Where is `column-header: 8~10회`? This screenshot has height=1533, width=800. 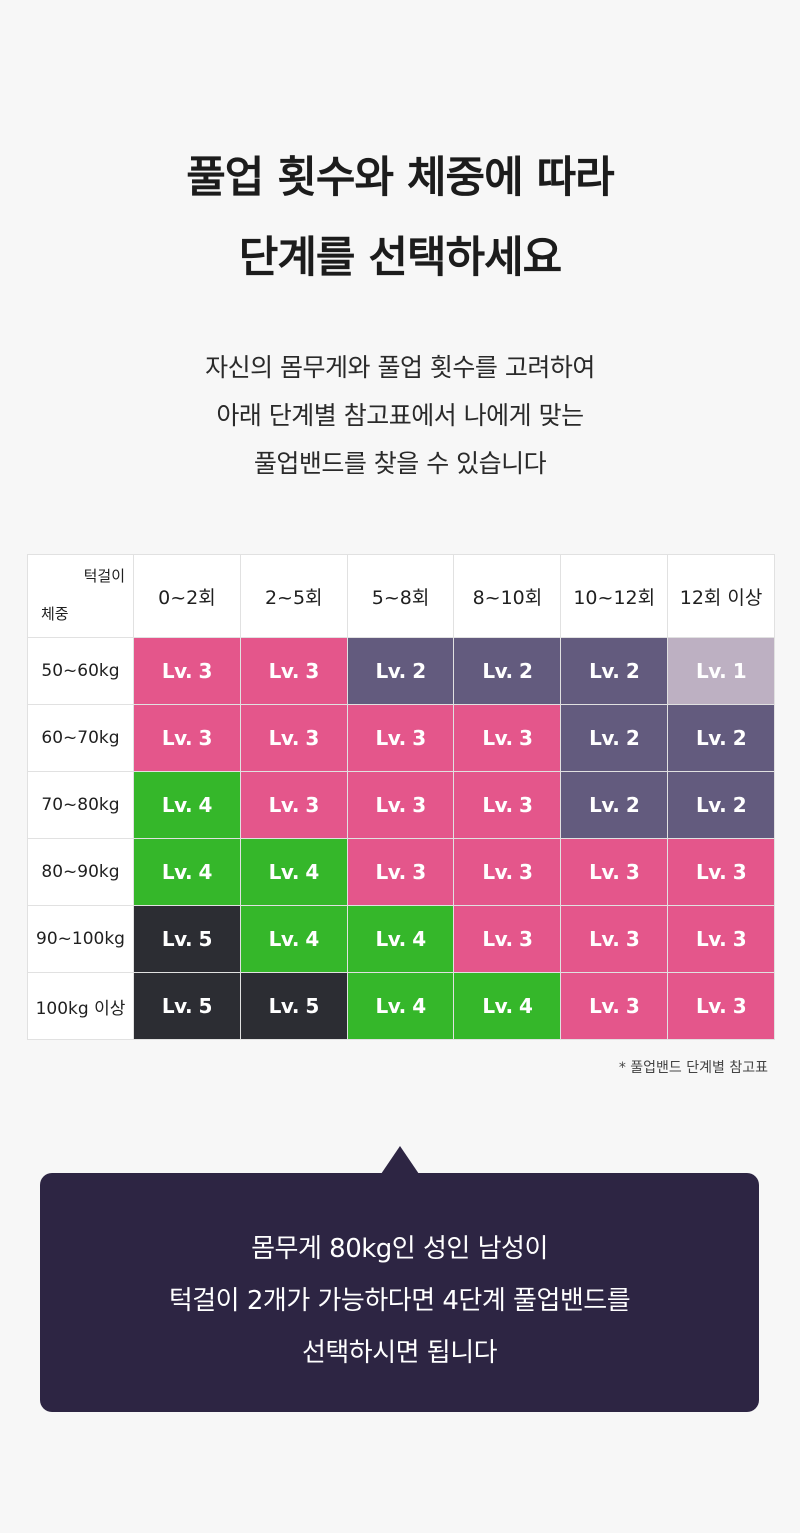 column-header: 8~10회 is located at coordinates (507, 596).